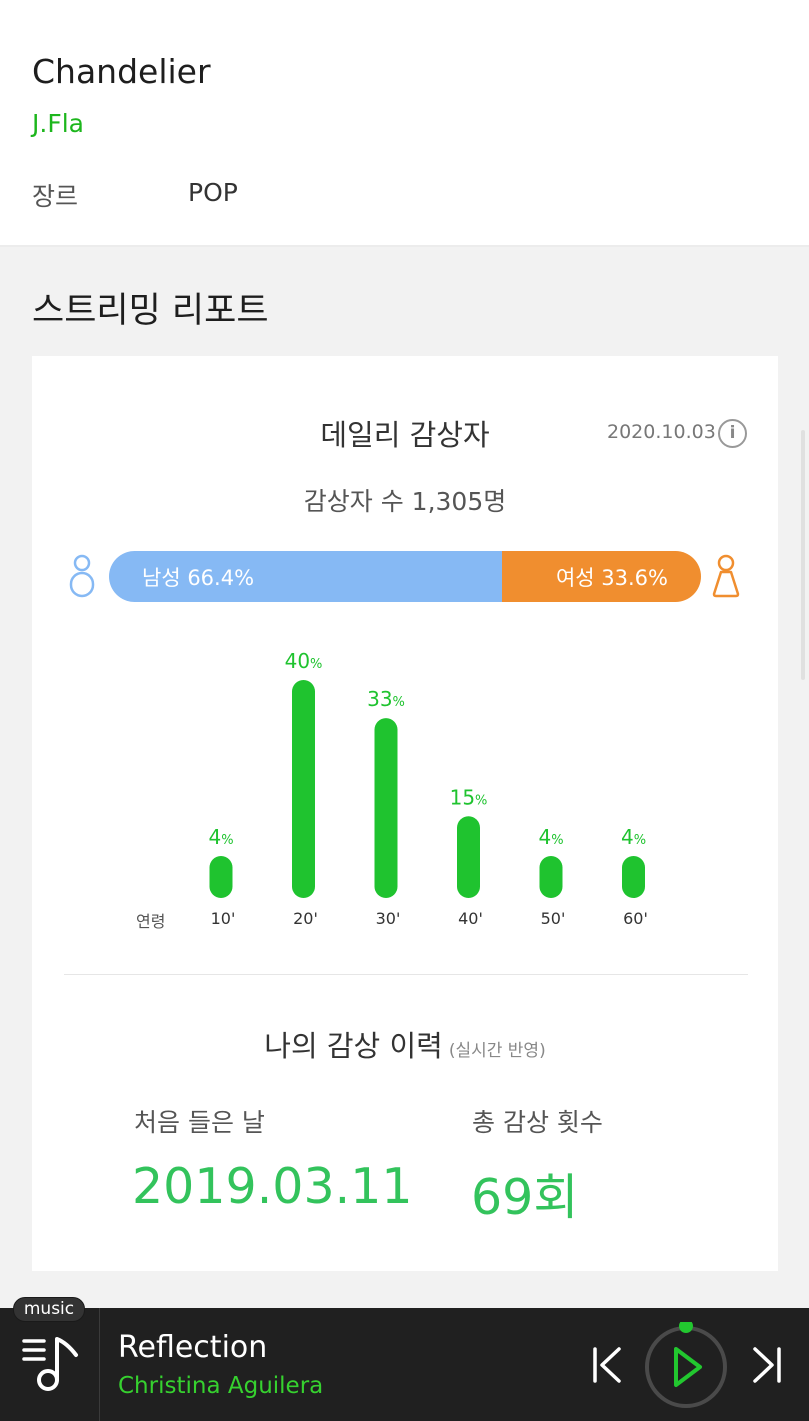  I want to click on age-tick-label: 10', so click(223, 918).